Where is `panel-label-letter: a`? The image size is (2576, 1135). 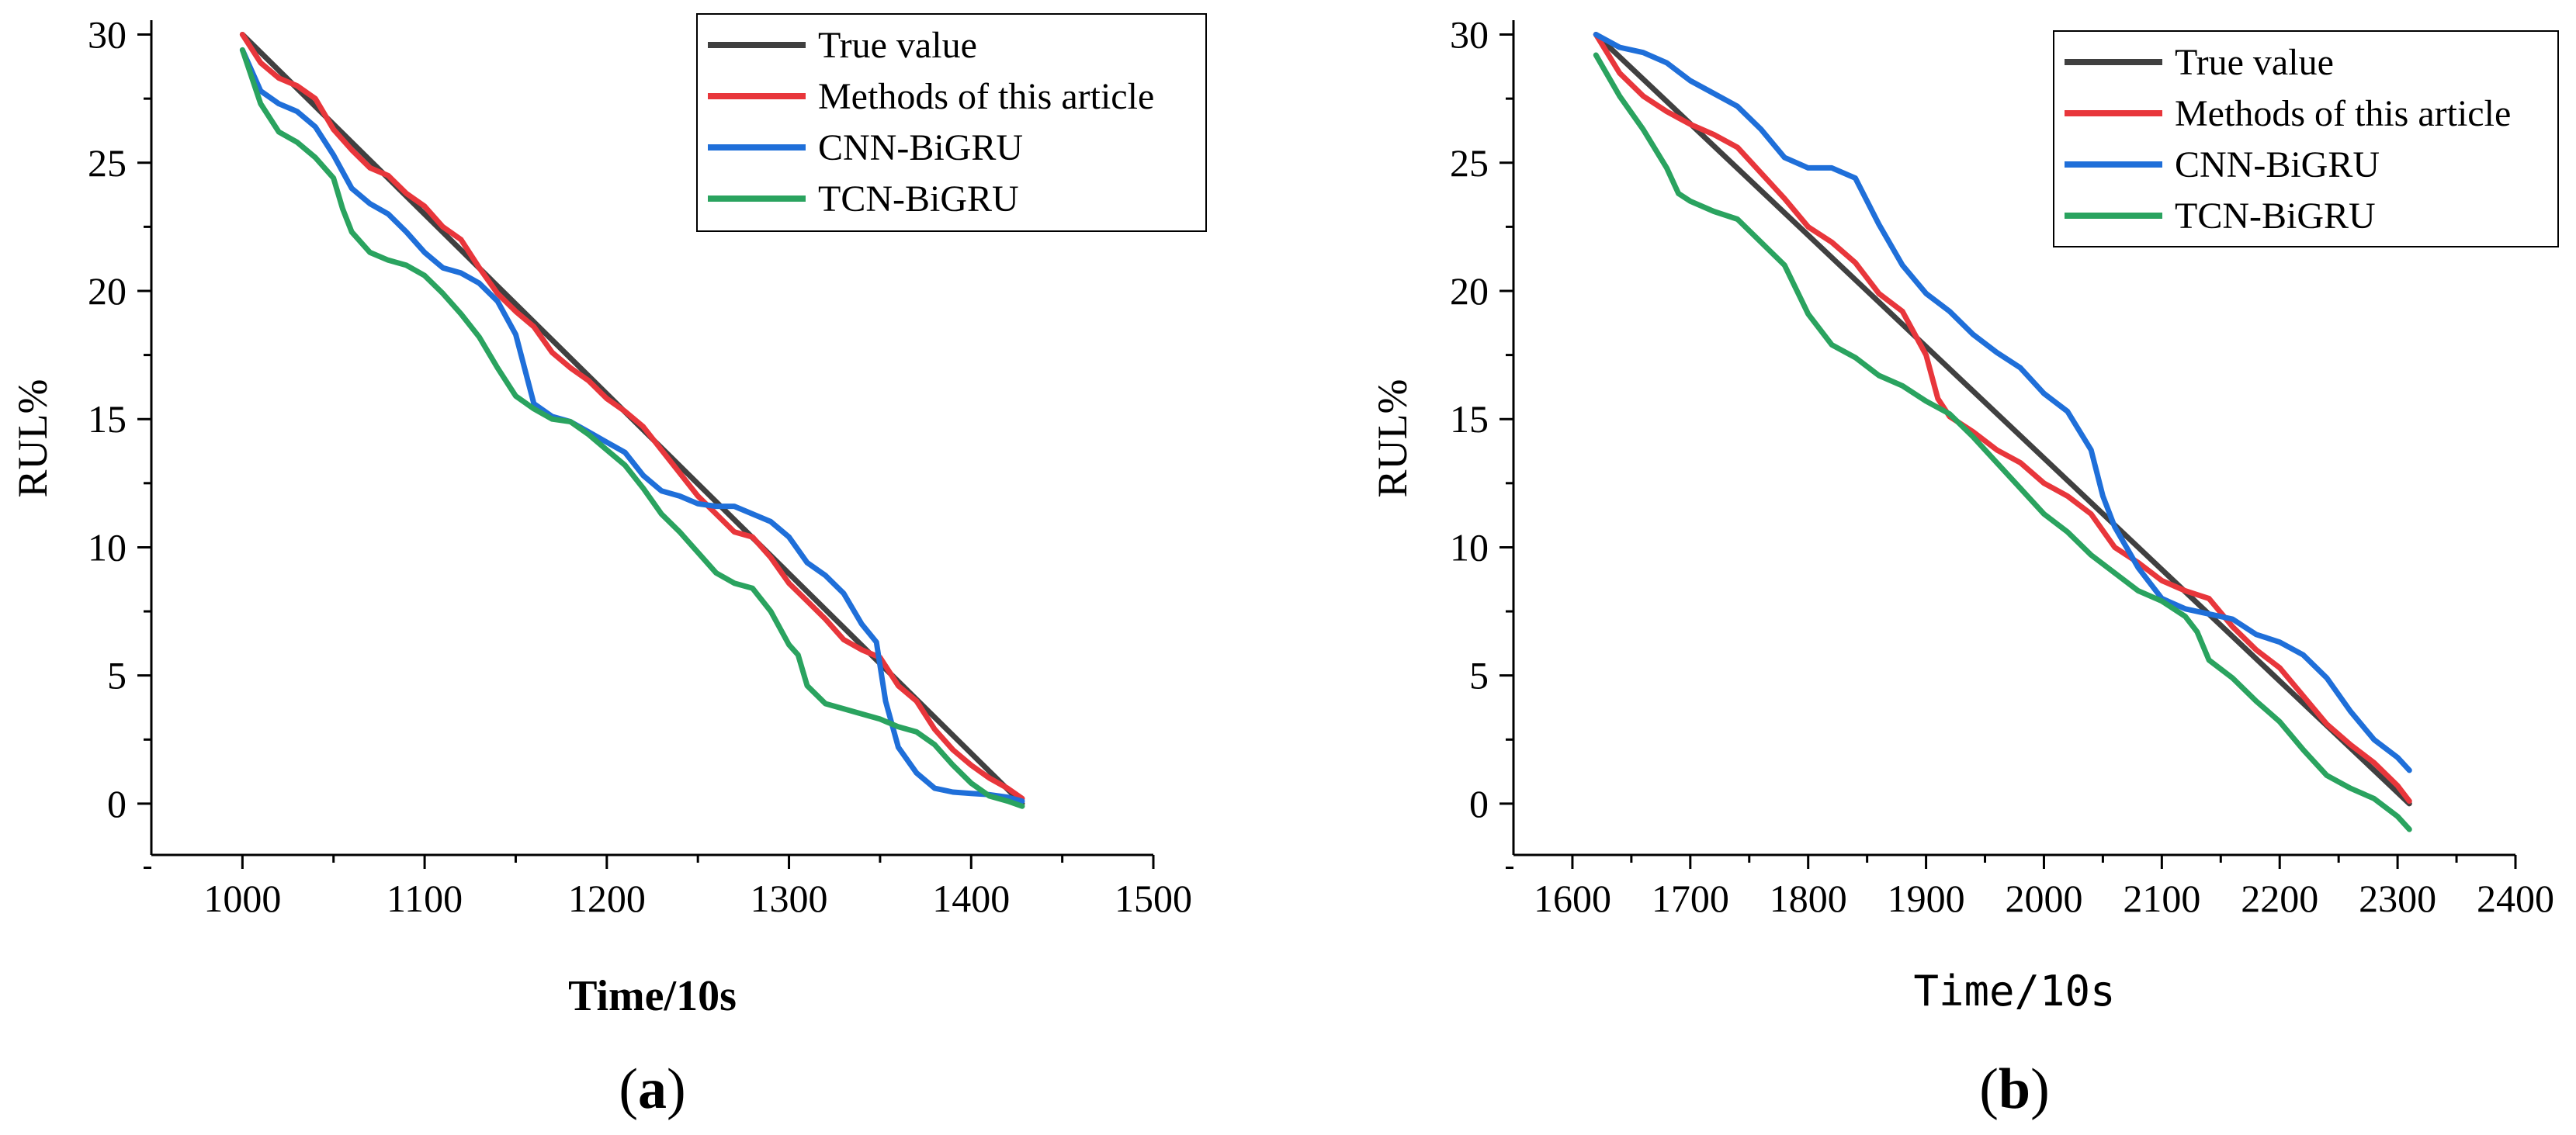
panel-label-letter: a is located at coordinates (652, 1089).